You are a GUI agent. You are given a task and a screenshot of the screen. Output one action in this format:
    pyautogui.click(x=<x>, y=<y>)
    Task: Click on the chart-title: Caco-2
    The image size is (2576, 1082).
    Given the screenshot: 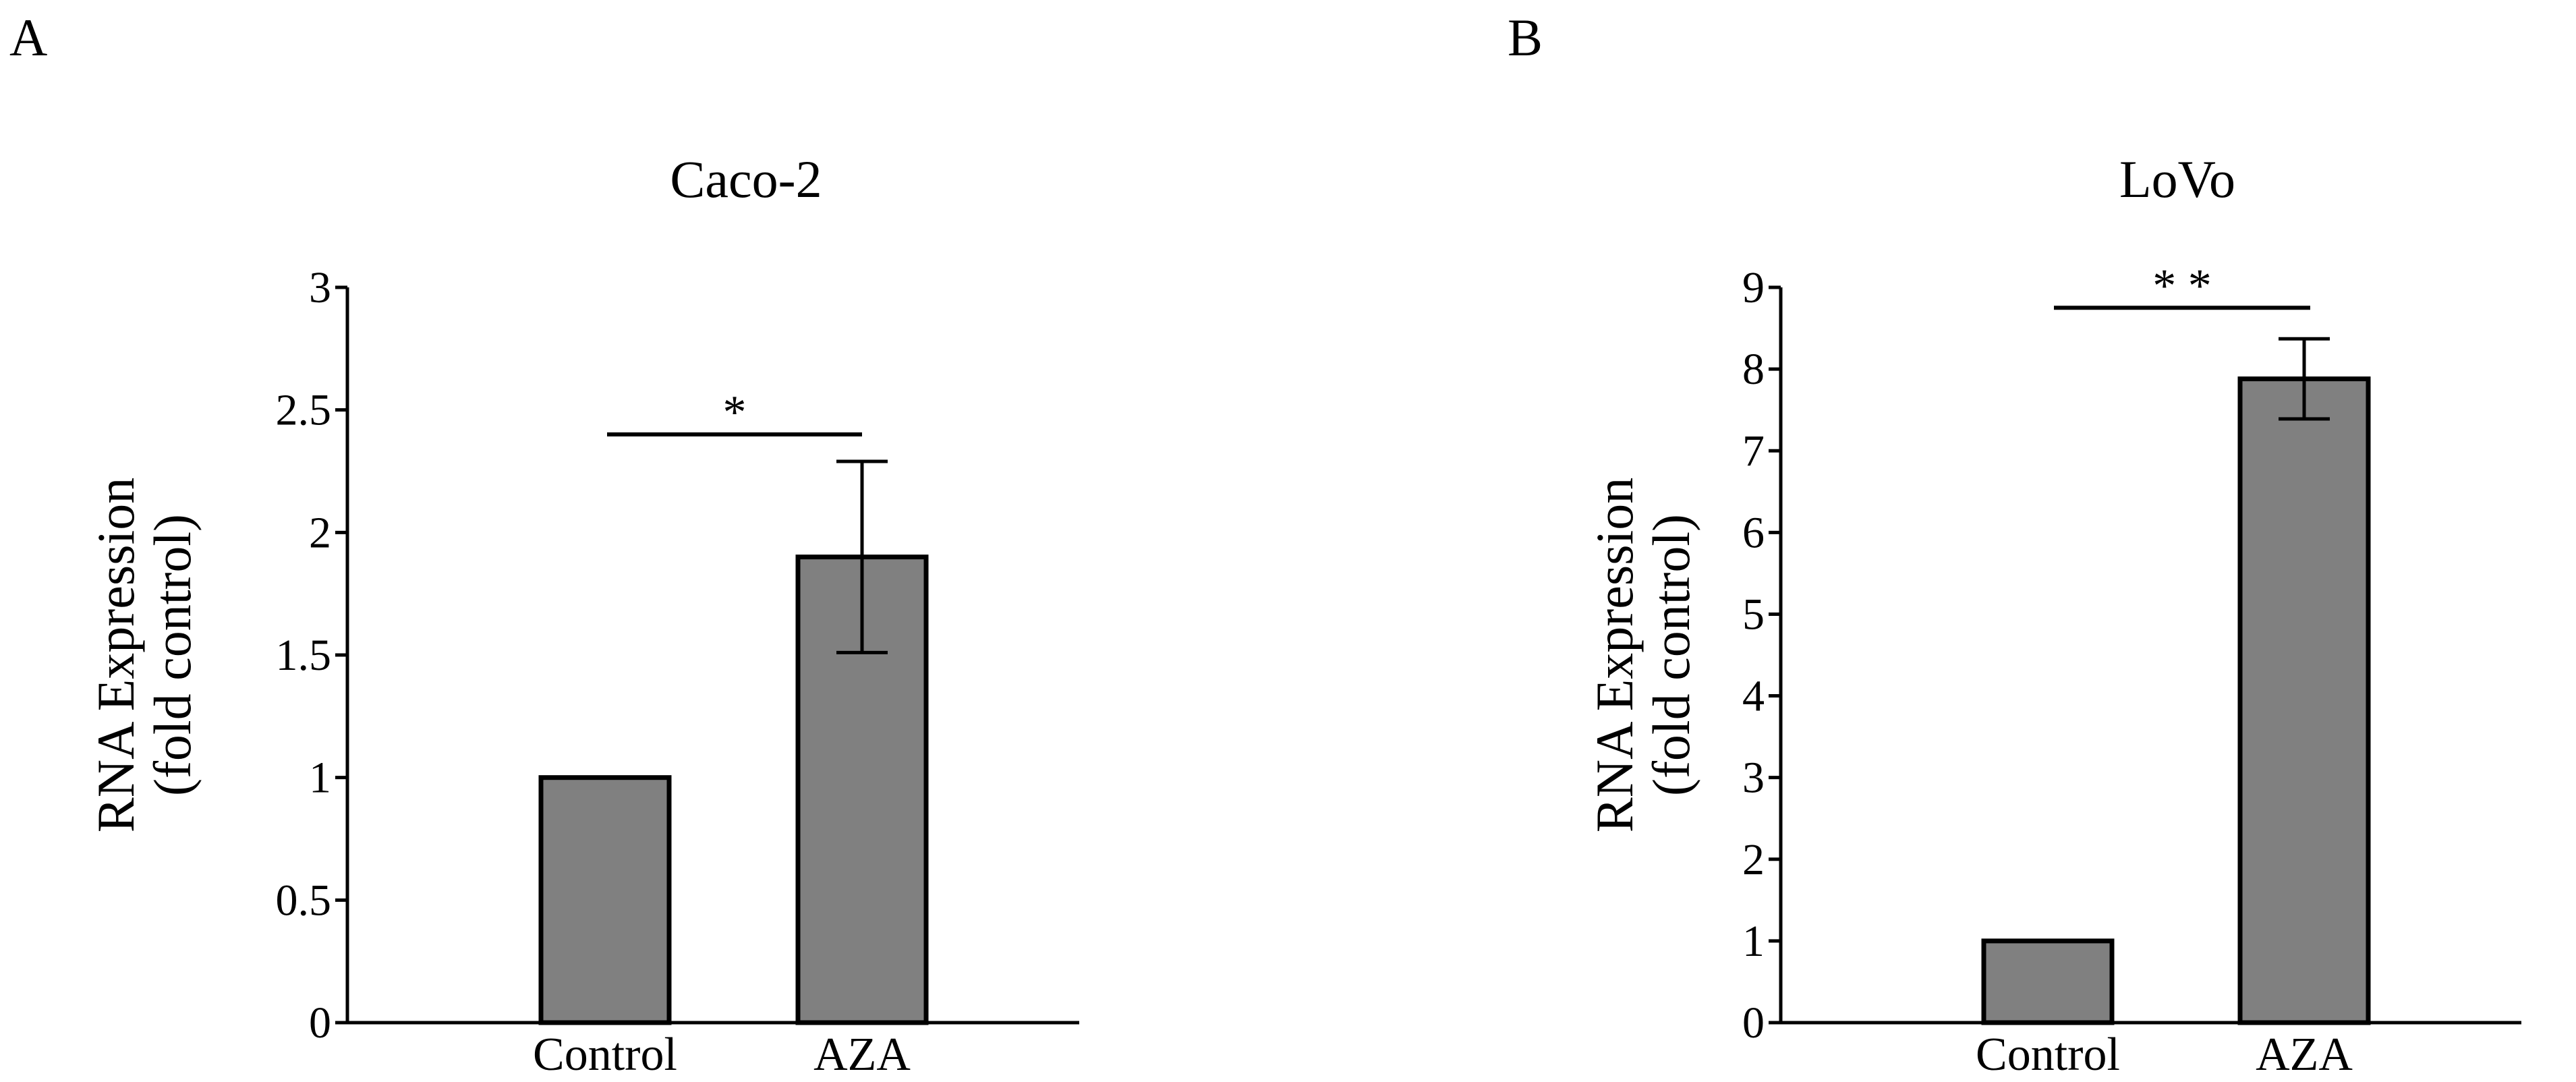 What is the action you would take?
    pyautogui.click(x=746, y=179)
    